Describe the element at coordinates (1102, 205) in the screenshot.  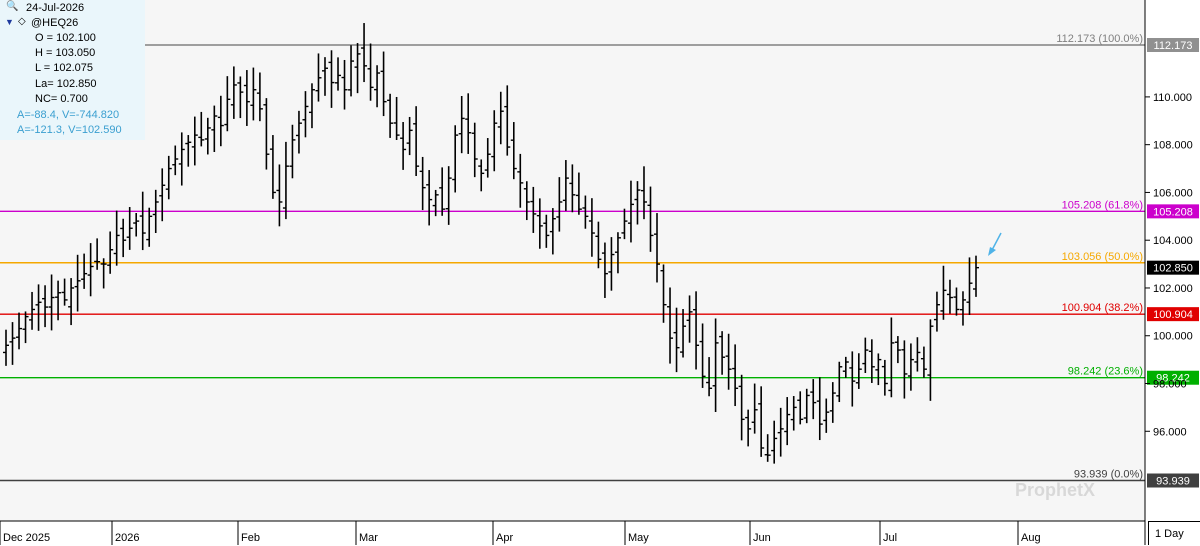
I see `fib-label-1: 105.208 (61.8%)` at that location.